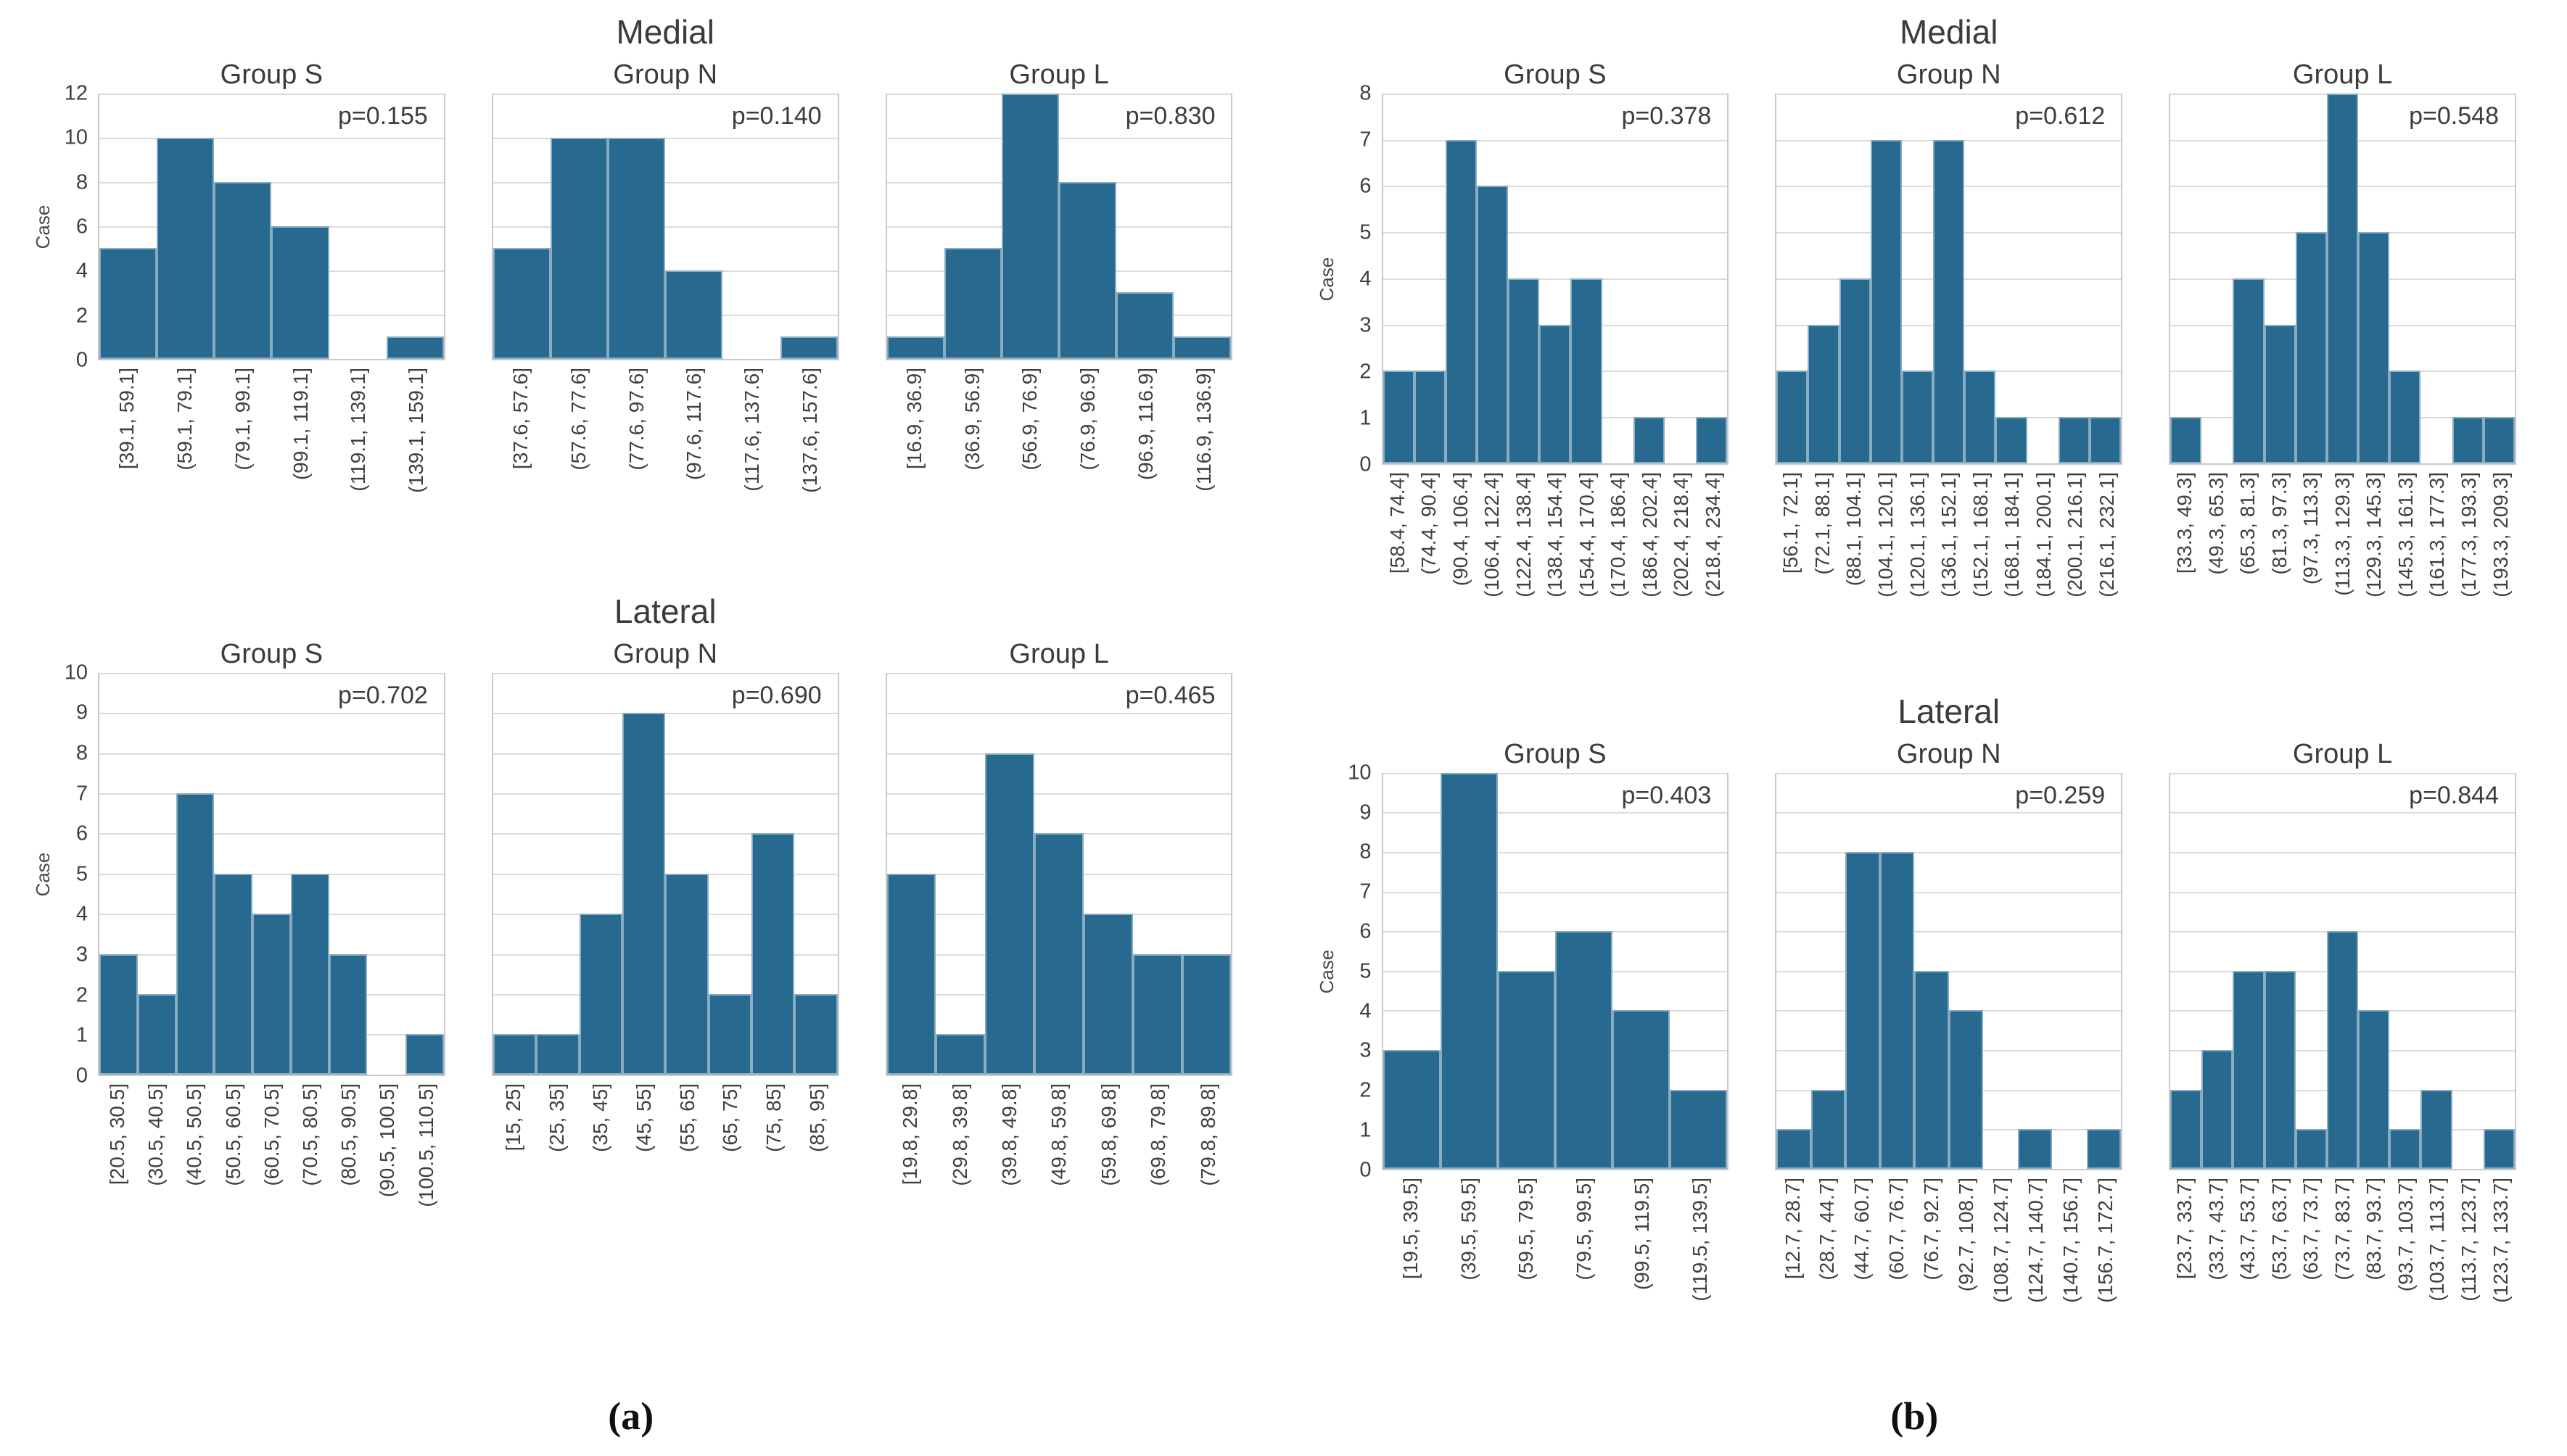  I want to click on plot-area: p=0.844, so click(2342, 971).